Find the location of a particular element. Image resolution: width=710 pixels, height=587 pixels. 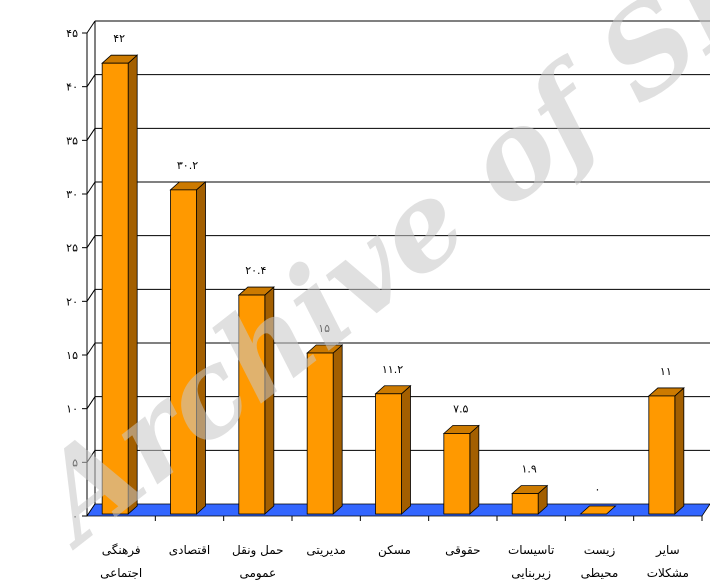

category-label: سایر is located at coordinates (667, 550).